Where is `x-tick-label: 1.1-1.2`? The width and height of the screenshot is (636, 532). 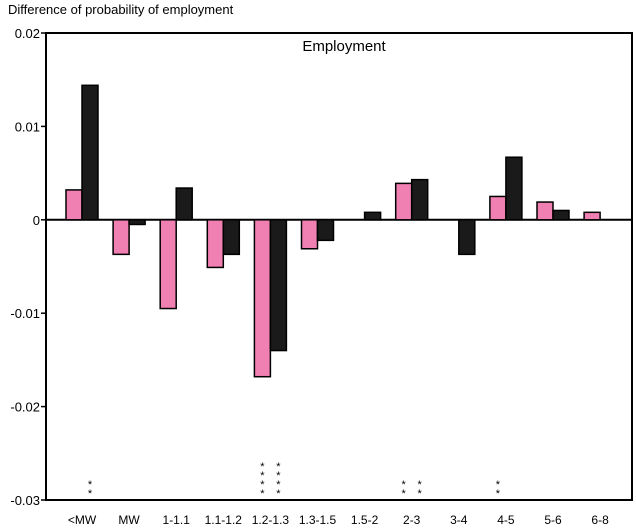 x-tick-label: 1.1-1.2 is located at coordinates (224, 520).